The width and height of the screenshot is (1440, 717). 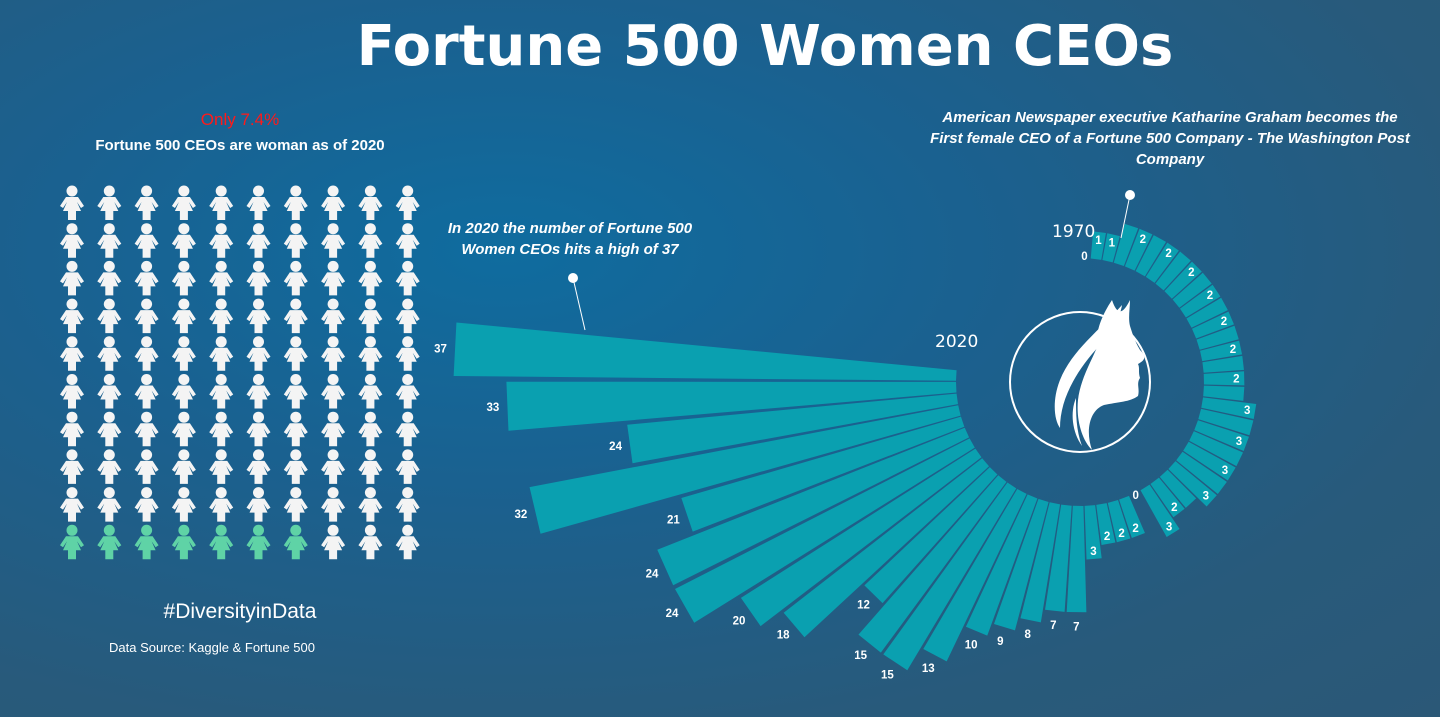 I want to click on bar-2018, so click(x=792, y=428).